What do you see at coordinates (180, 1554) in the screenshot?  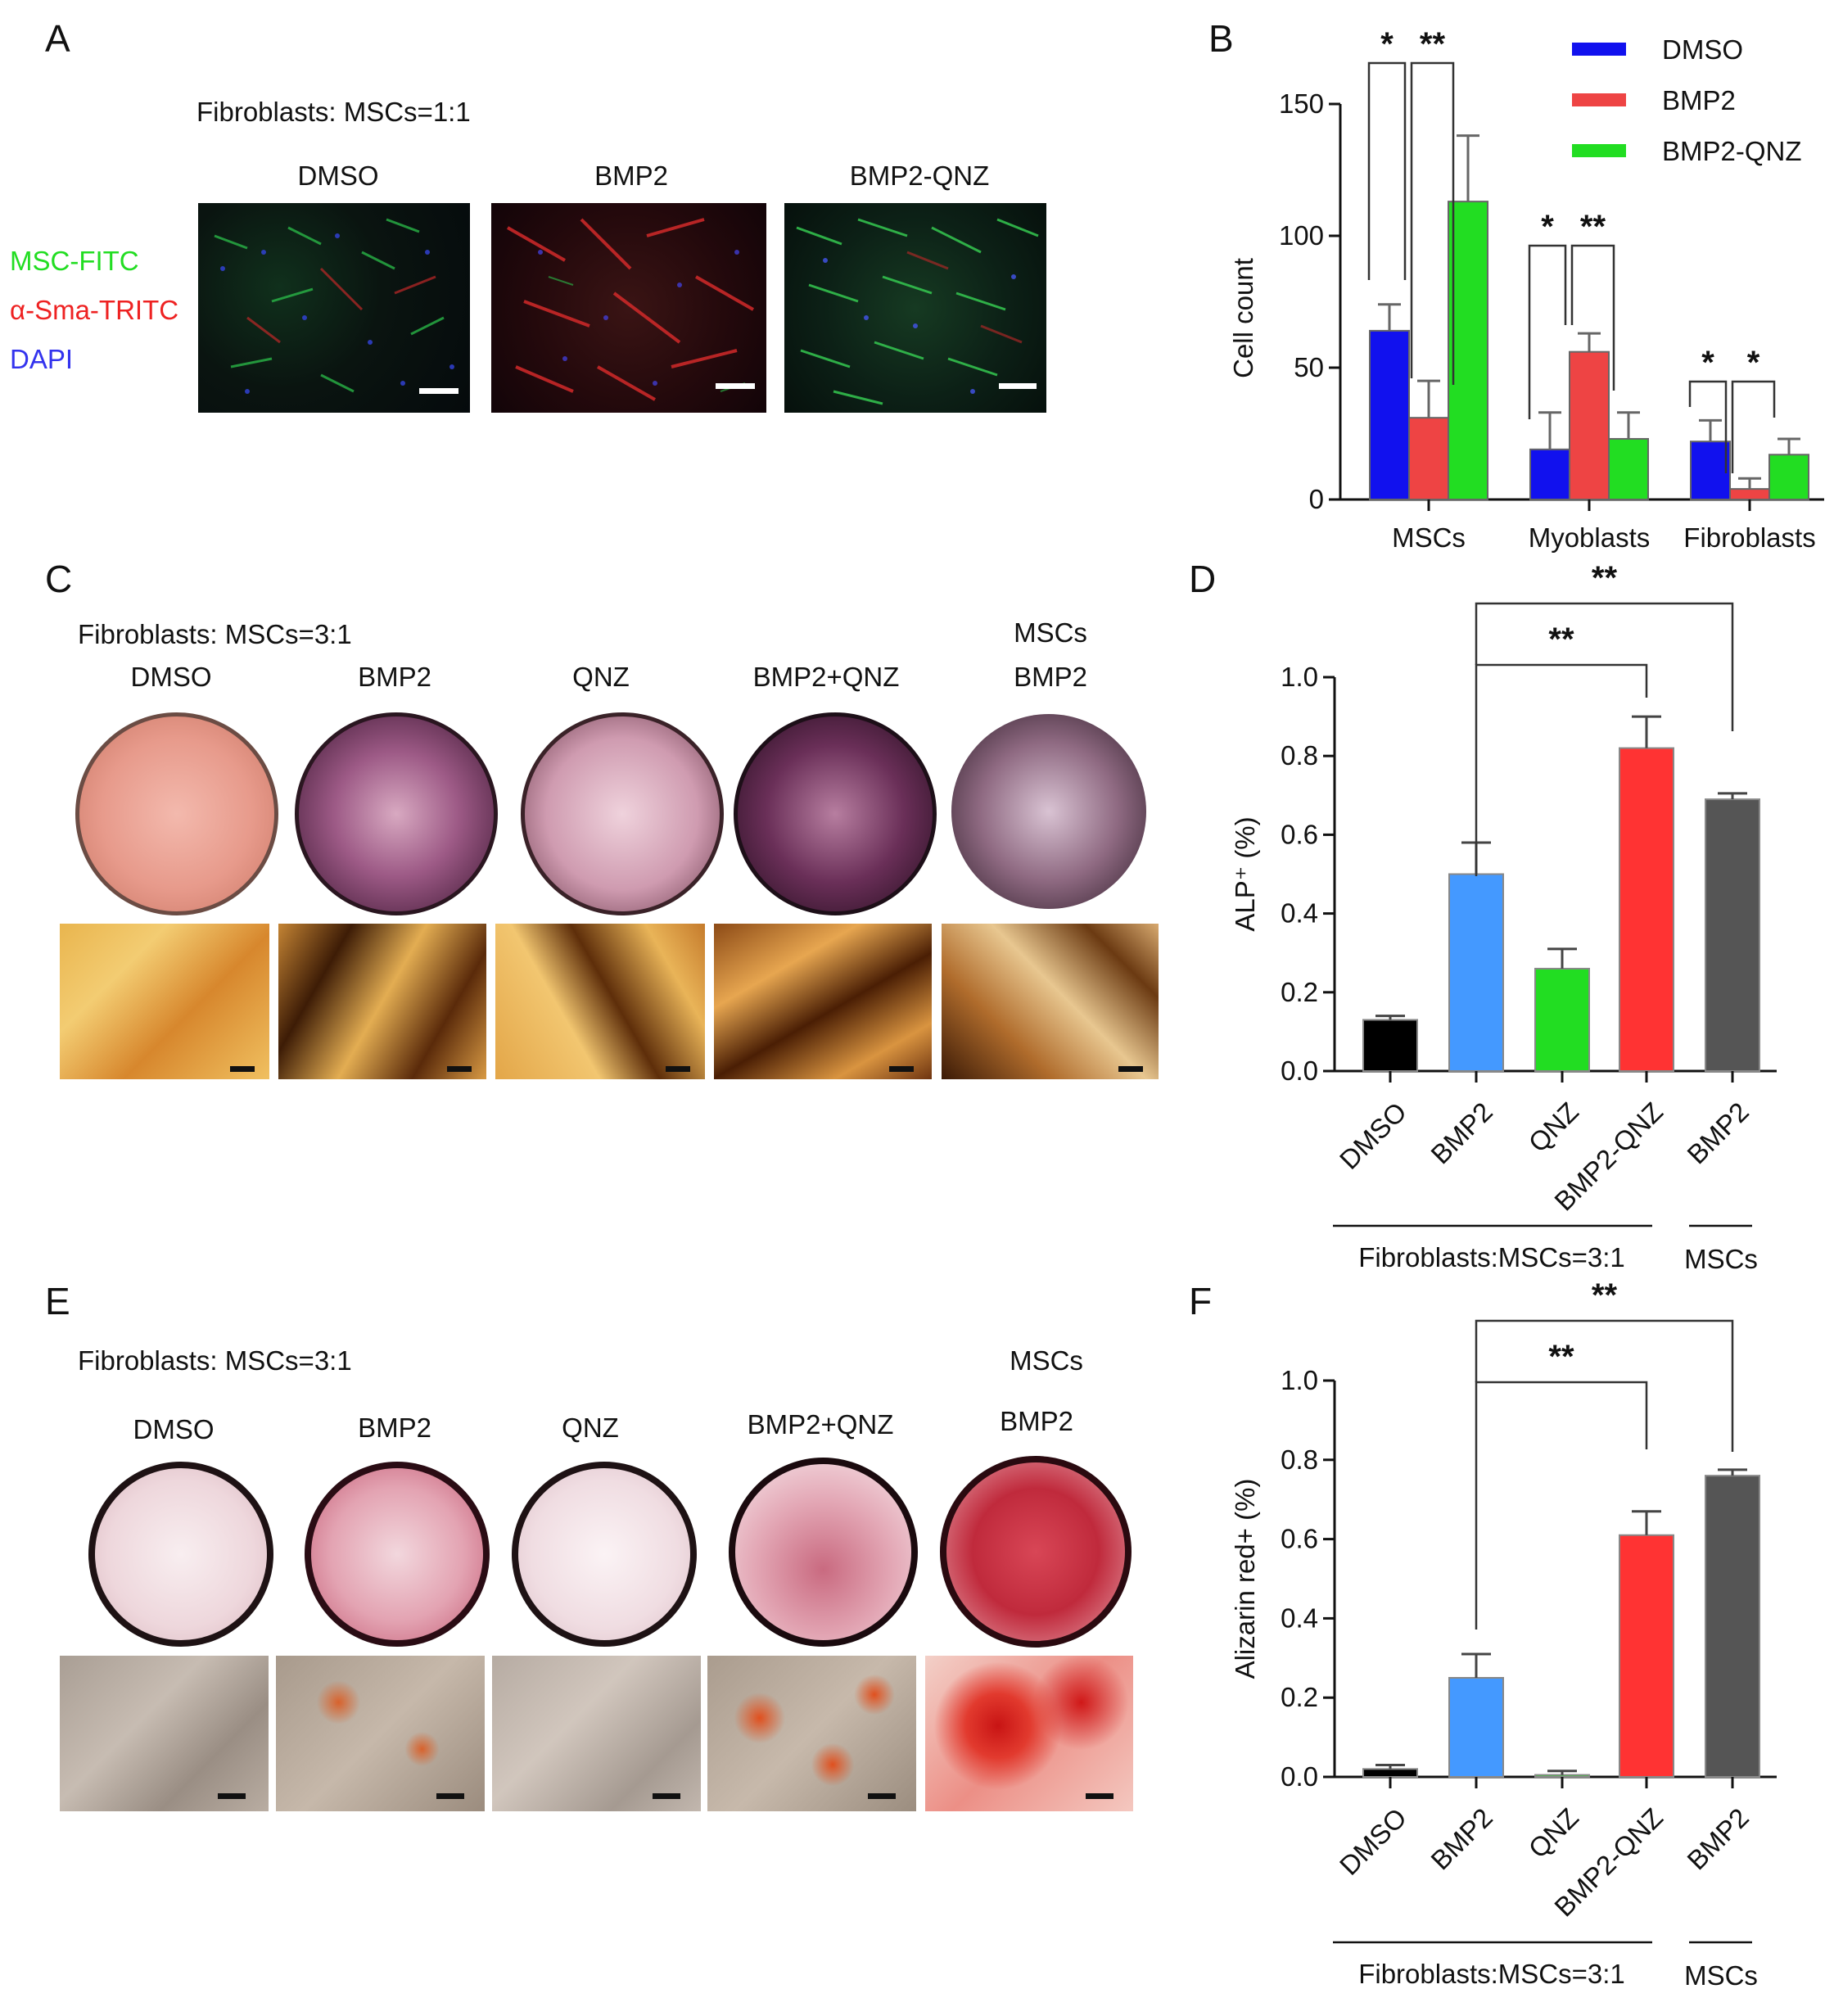 I see `culture-dish-ar-dmso` at bounding box center [180, 1554].